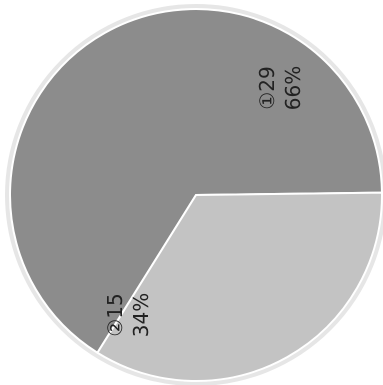 Image resolution: width=383 pixels, height=385 pixels. I want to click on slice-percent-label: 34%, so click(141, 315).